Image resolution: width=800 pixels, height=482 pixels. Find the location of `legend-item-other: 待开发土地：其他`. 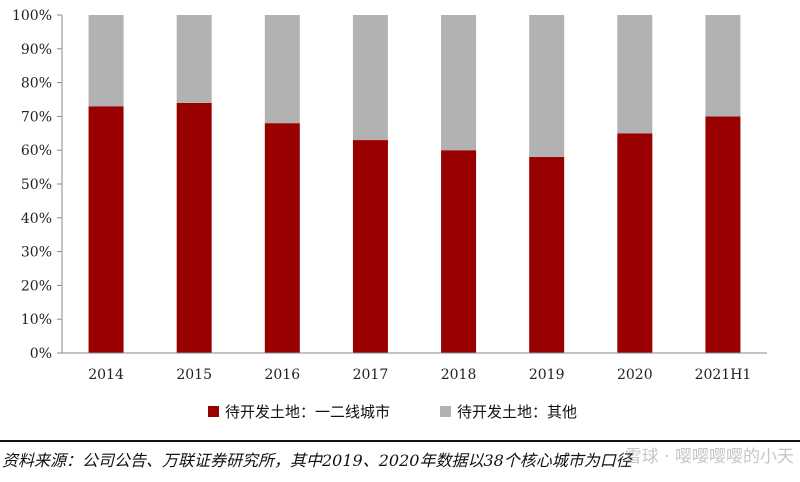

legend-item-other: 待开发土地：其他 is located at coordinates (508, 411).